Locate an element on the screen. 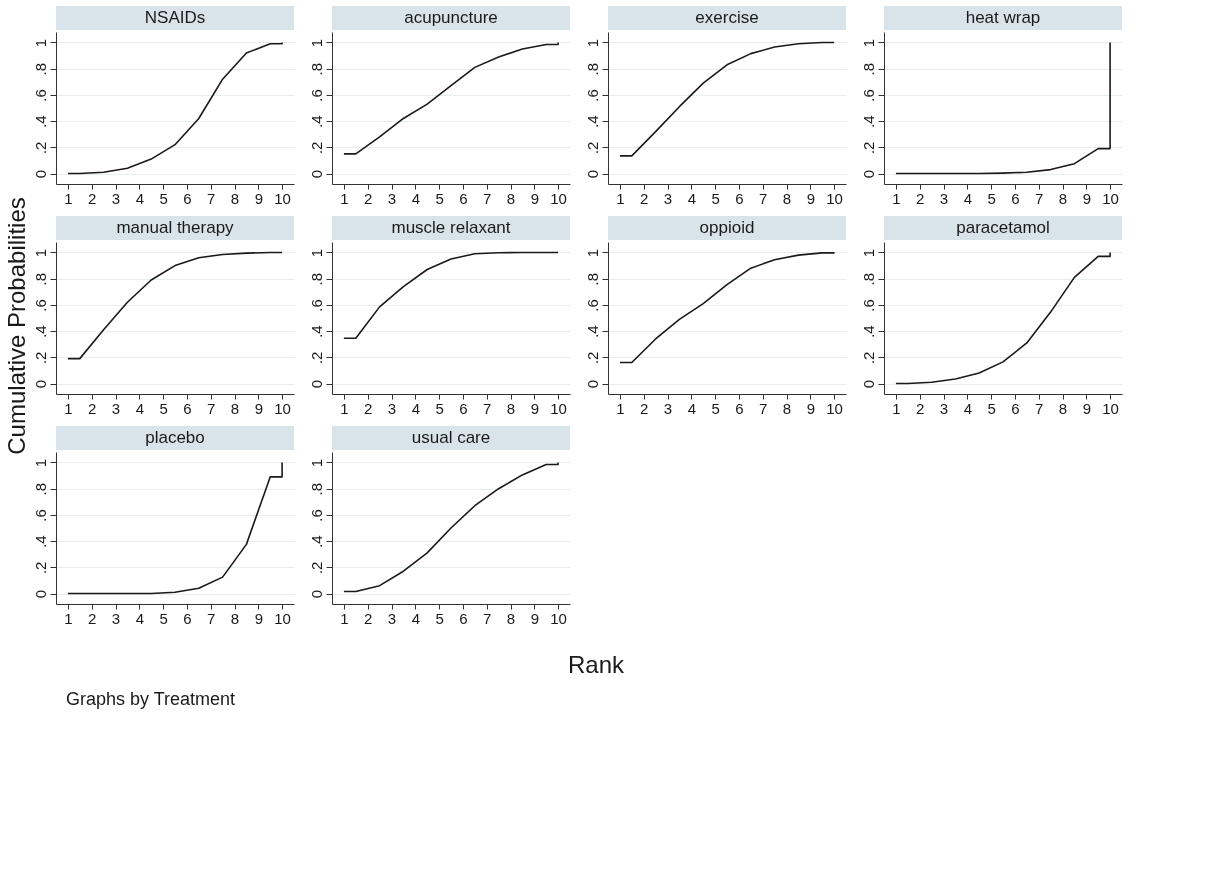 Image resolution: width=1207 pixels, height=876 pixels. chart-title: placebo is located at coordinates (175, 437).